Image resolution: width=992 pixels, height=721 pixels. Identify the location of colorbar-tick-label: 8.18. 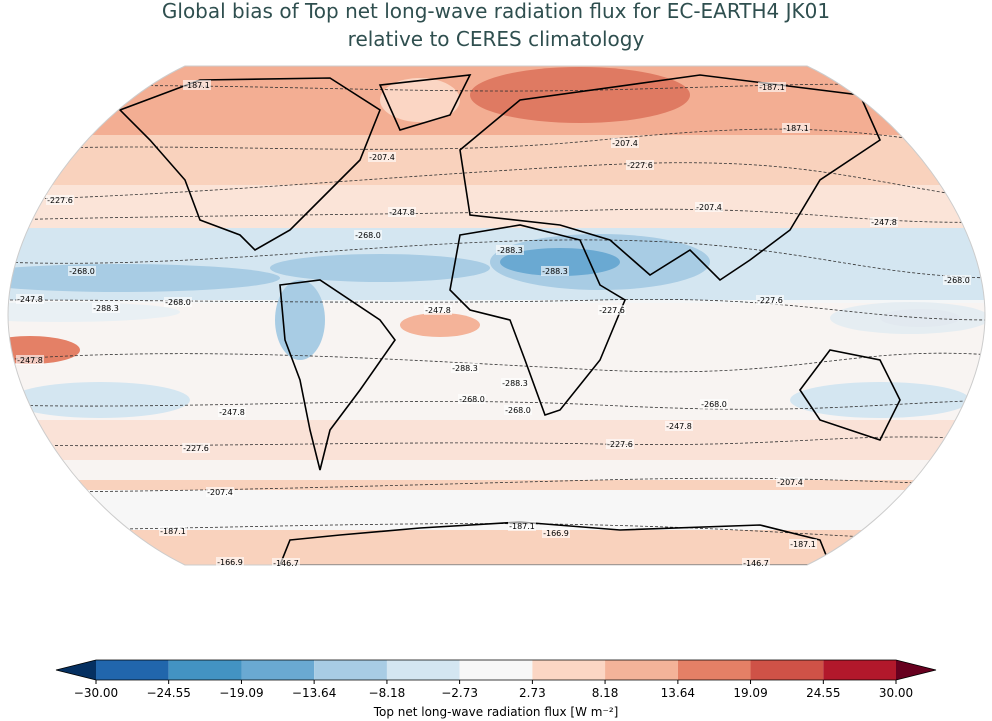
(605, 693).